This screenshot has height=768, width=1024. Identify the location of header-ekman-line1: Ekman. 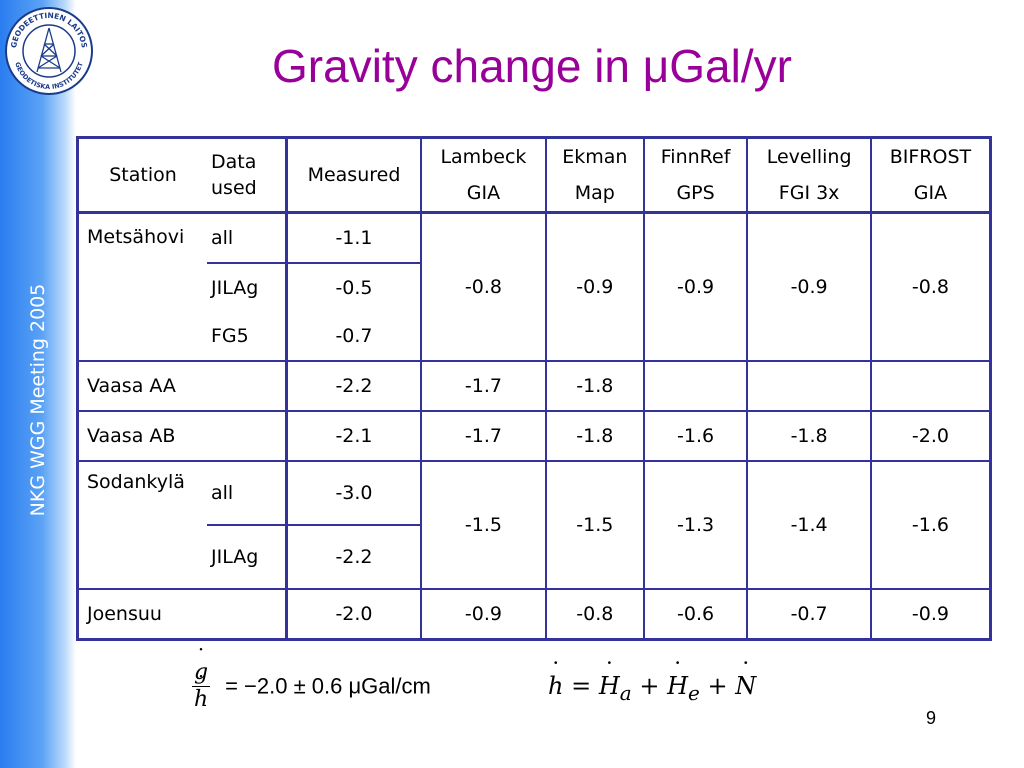
(595, 157).